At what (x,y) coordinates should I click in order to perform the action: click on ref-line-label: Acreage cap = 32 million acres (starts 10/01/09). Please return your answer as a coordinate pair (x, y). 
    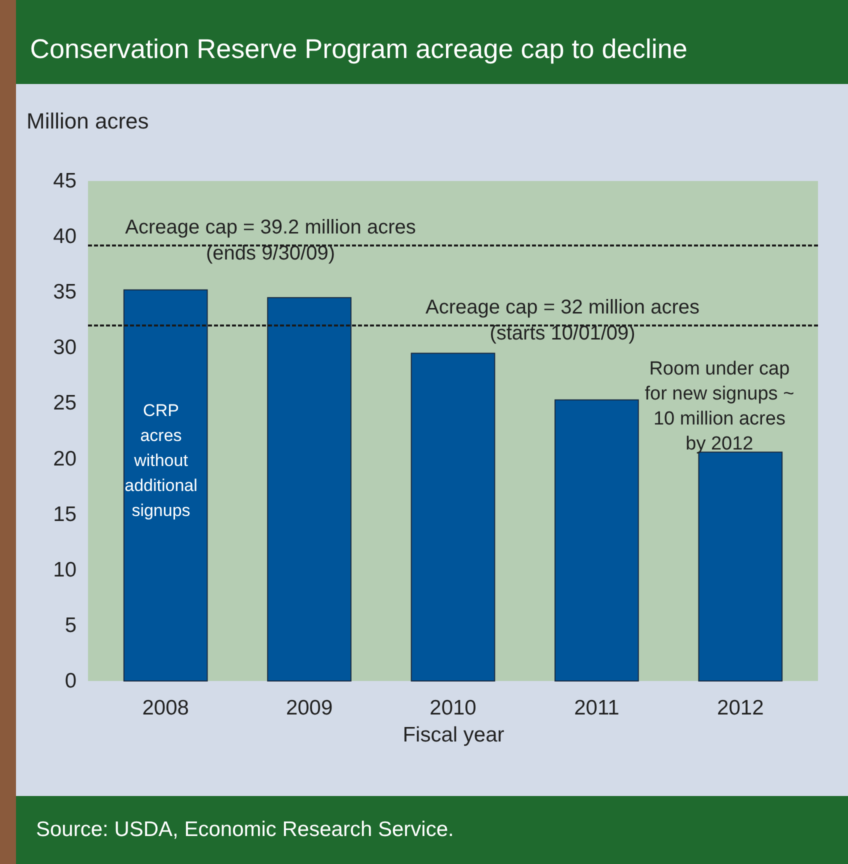
    Looking at the image, I should click on (562, 320).